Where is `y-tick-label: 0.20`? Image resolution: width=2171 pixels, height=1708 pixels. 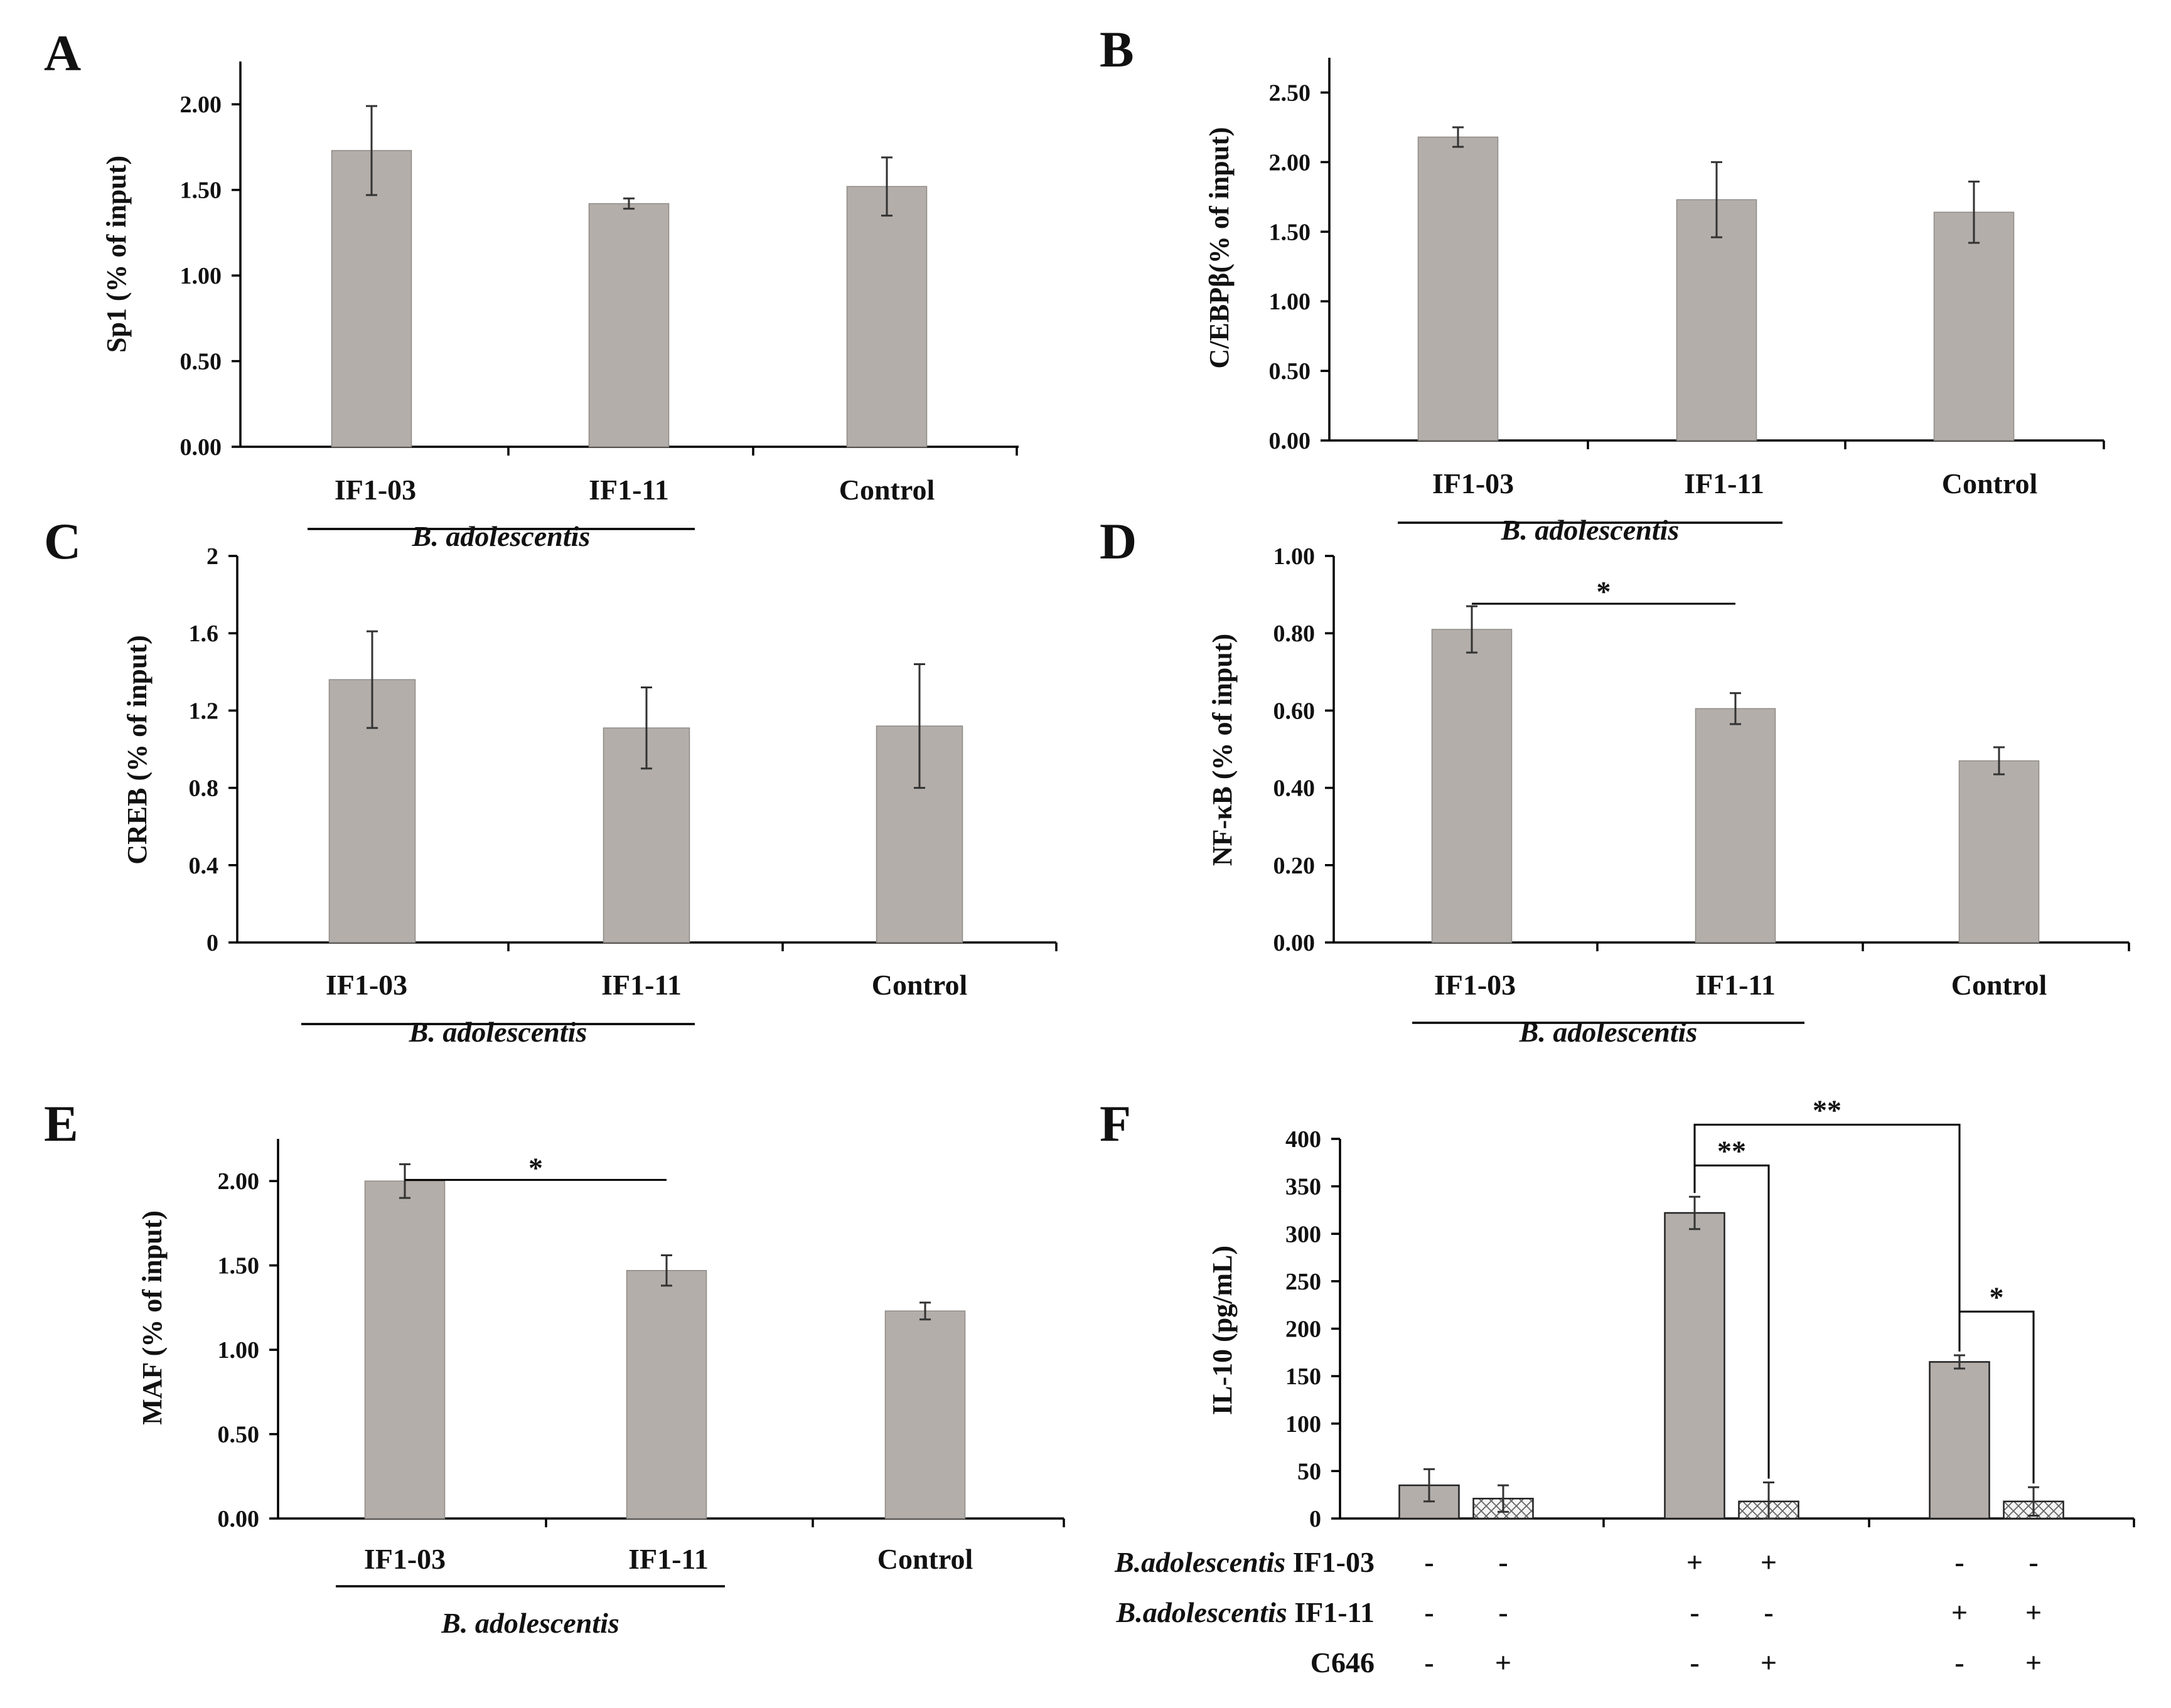 y-tick-label: 0.20 is located at coordinates (1294, 866).